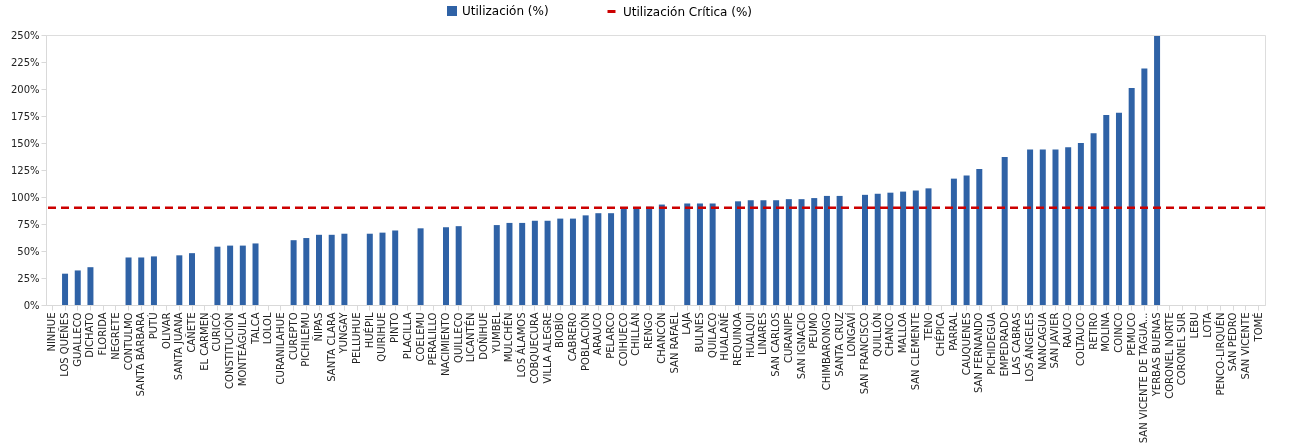  What do you see at coordinates (280, 348) in the screenshot?
I see `x-tick-label: CURANILAHUE` at bounding box center [280, 348].